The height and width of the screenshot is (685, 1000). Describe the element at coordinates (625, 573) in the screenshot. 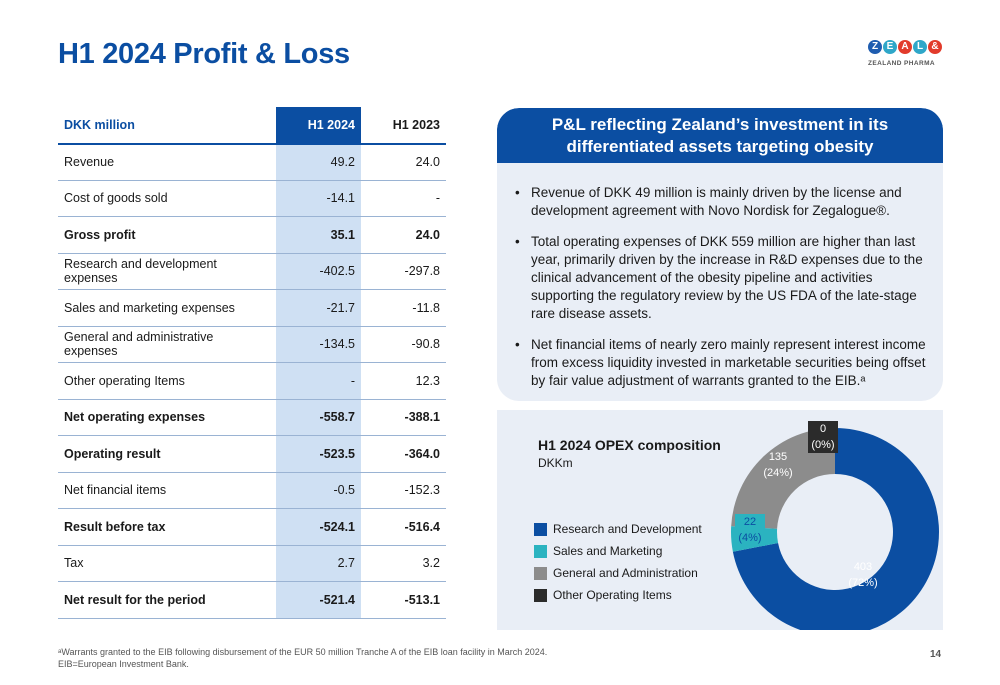

I see `legend-label: General and Administration` at that location.